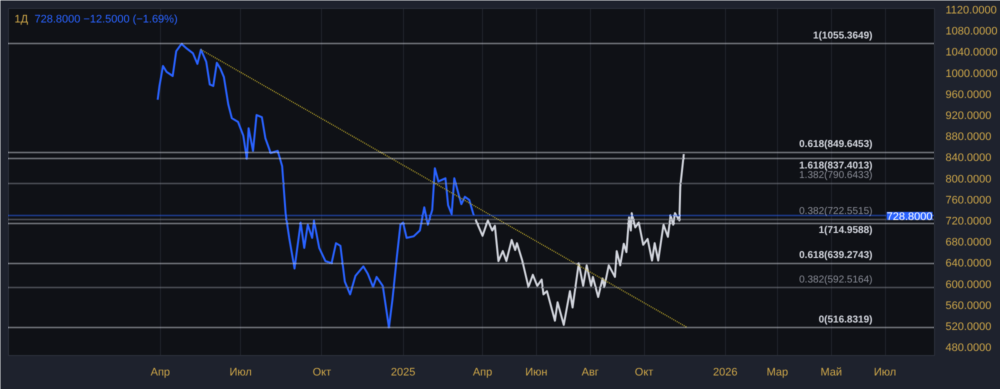 The width and height of the screenshot is (1000, 389). I want to click on y-tick-label: 800.0000, so click(969, 179).